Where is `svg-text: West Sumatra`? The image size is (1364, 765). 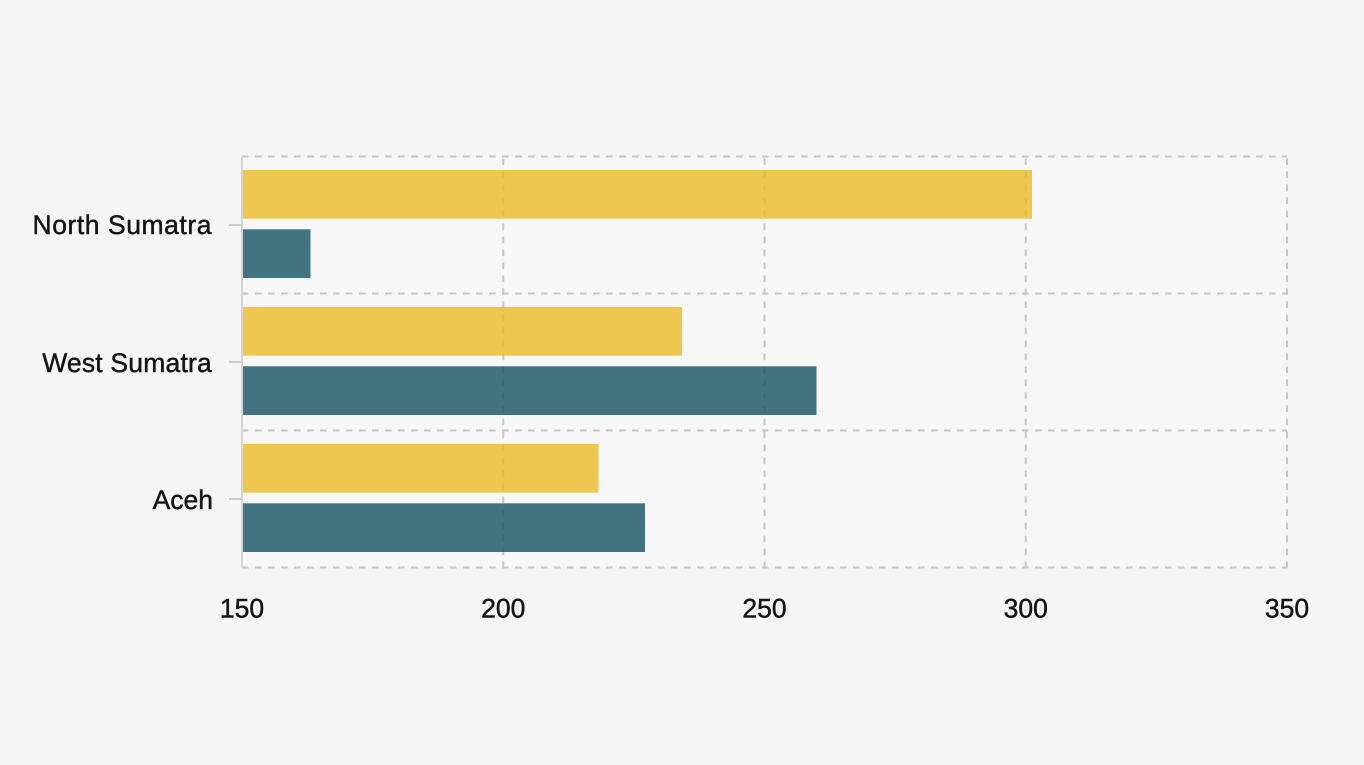
svg-text: West Sumatra is located at coordinates (127, 363).